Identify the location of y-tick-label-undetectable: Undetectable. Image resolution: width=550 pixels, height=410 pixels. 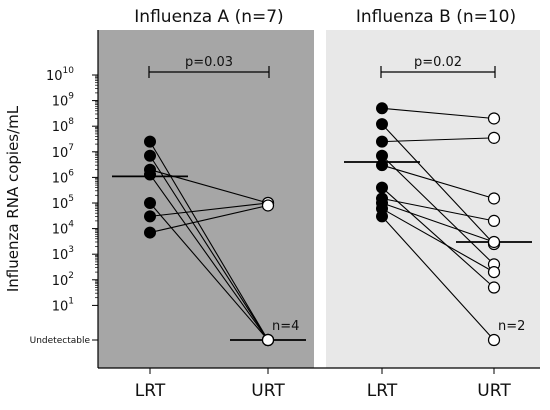
(60, 341).